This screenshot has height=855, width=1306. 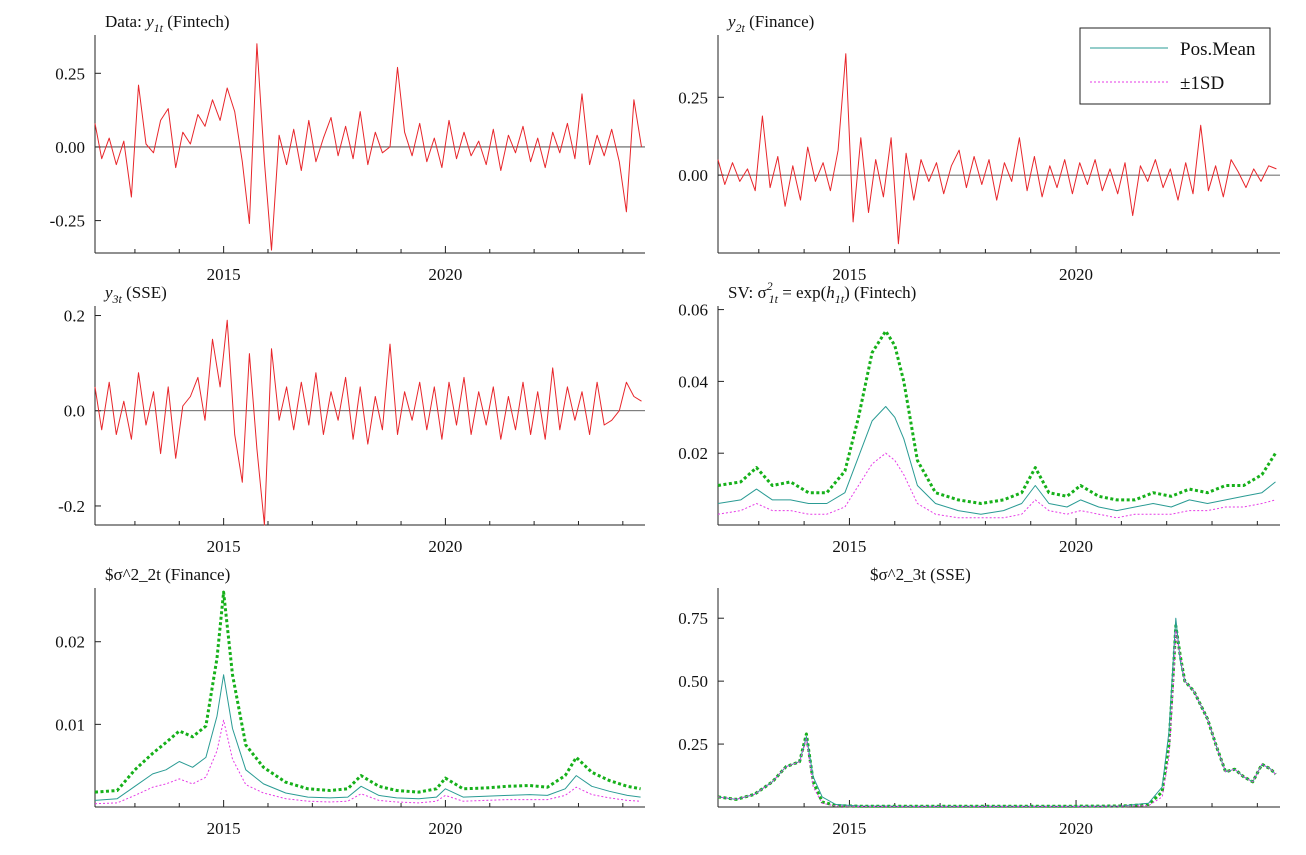 I want to click on panel-p6: 0.25 0.50 0.75 2015 2020 $σ^2_3t (SSE), so click(x=979, y=701).